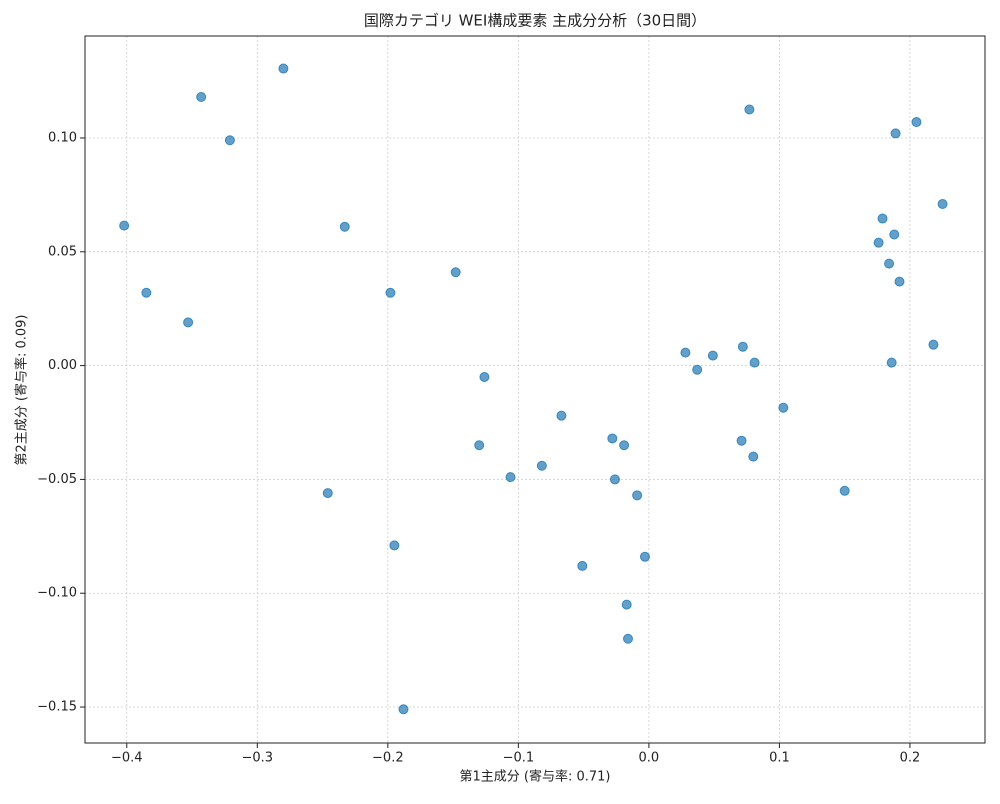  I want to click on x-tick-label: −0.3, so click(258, 758).